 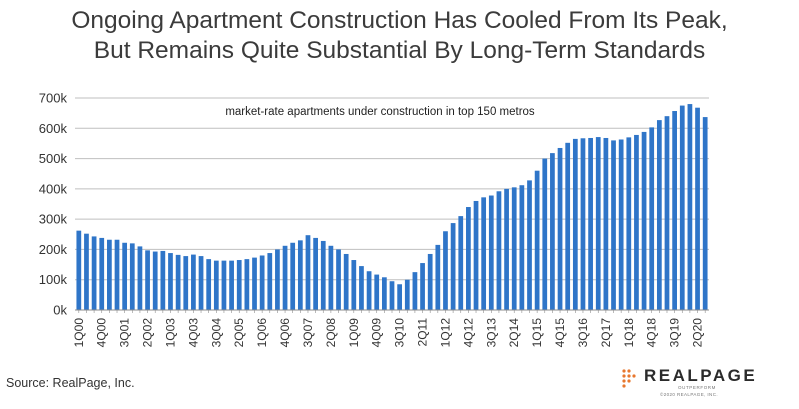 What do you see at coordinates (384, 293) in the screenshot?
I see `bar-1Q10` at bounding box center [384, 293].